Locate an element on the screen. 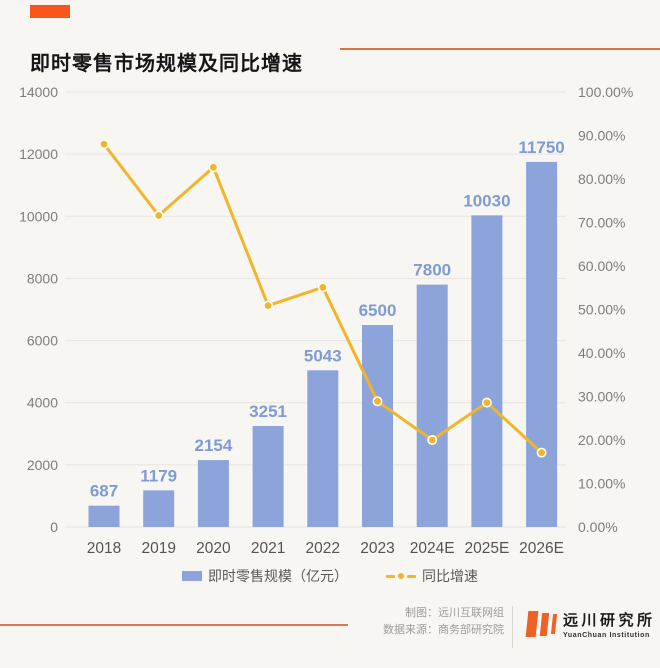 The width and height of the screenshot is (660, 668). right-axis-tick: 0.00% is located at coordinates (598, 527).